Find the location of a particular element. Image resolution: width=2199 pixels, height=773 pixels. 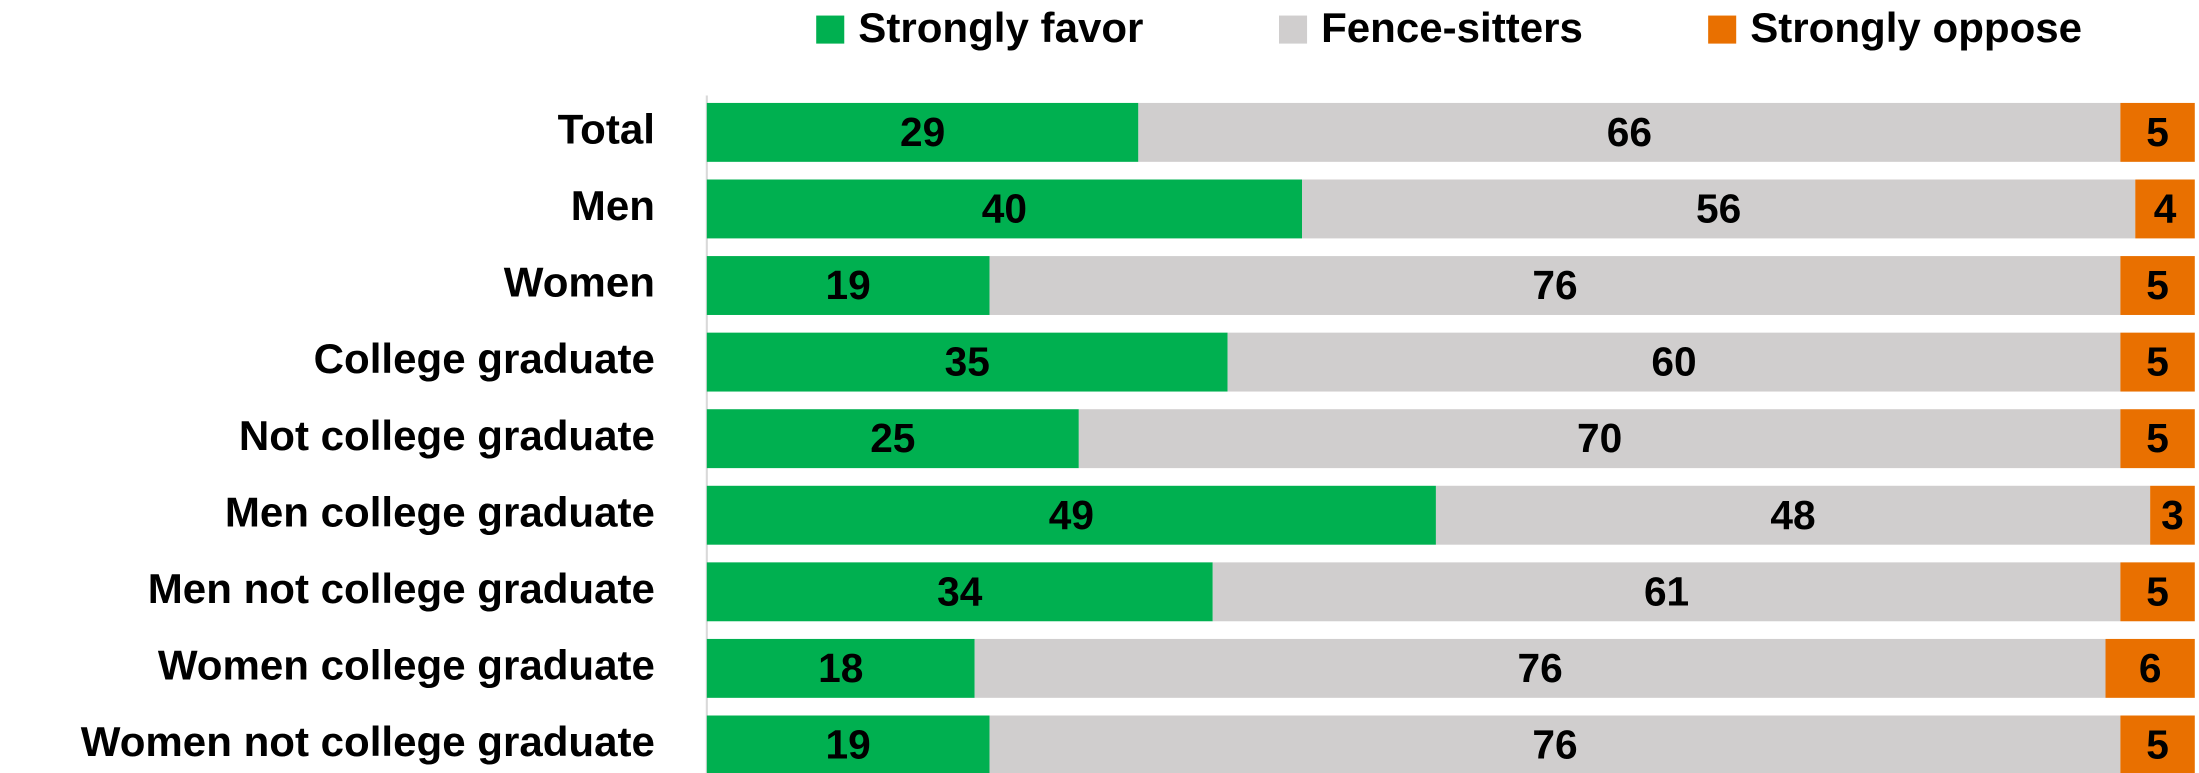

data-label: 60 is located at coordinates (1673, 362).